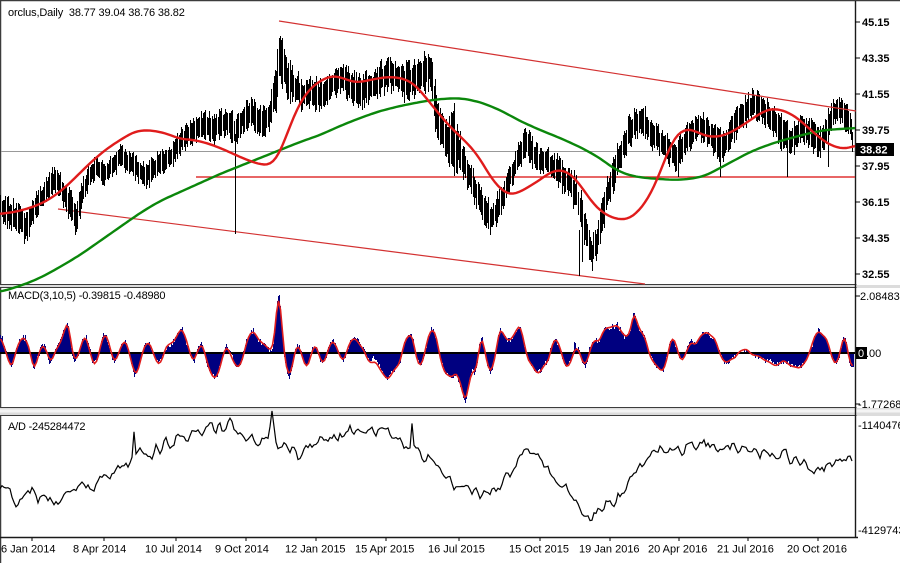  What do you see at coordinates (876, 239) in the screenshot?
I see `svg-text: 34.35` at bounding box center [876, 239].